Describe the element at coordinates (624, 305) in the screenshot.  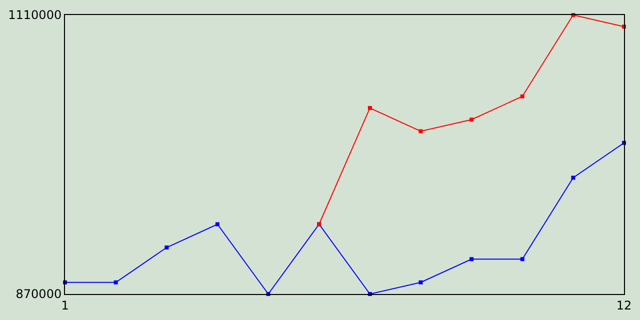
I see `x-tick-label: 12` at that location.